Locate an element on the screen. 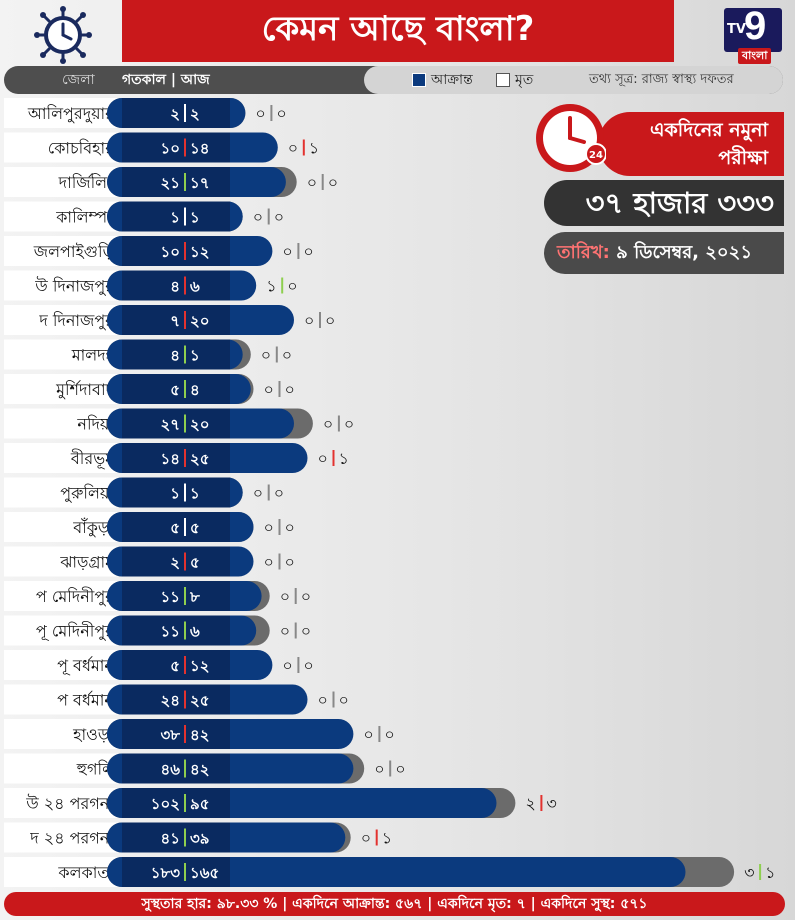  today-value: ৯৫ is located at coordinates (199, 804).